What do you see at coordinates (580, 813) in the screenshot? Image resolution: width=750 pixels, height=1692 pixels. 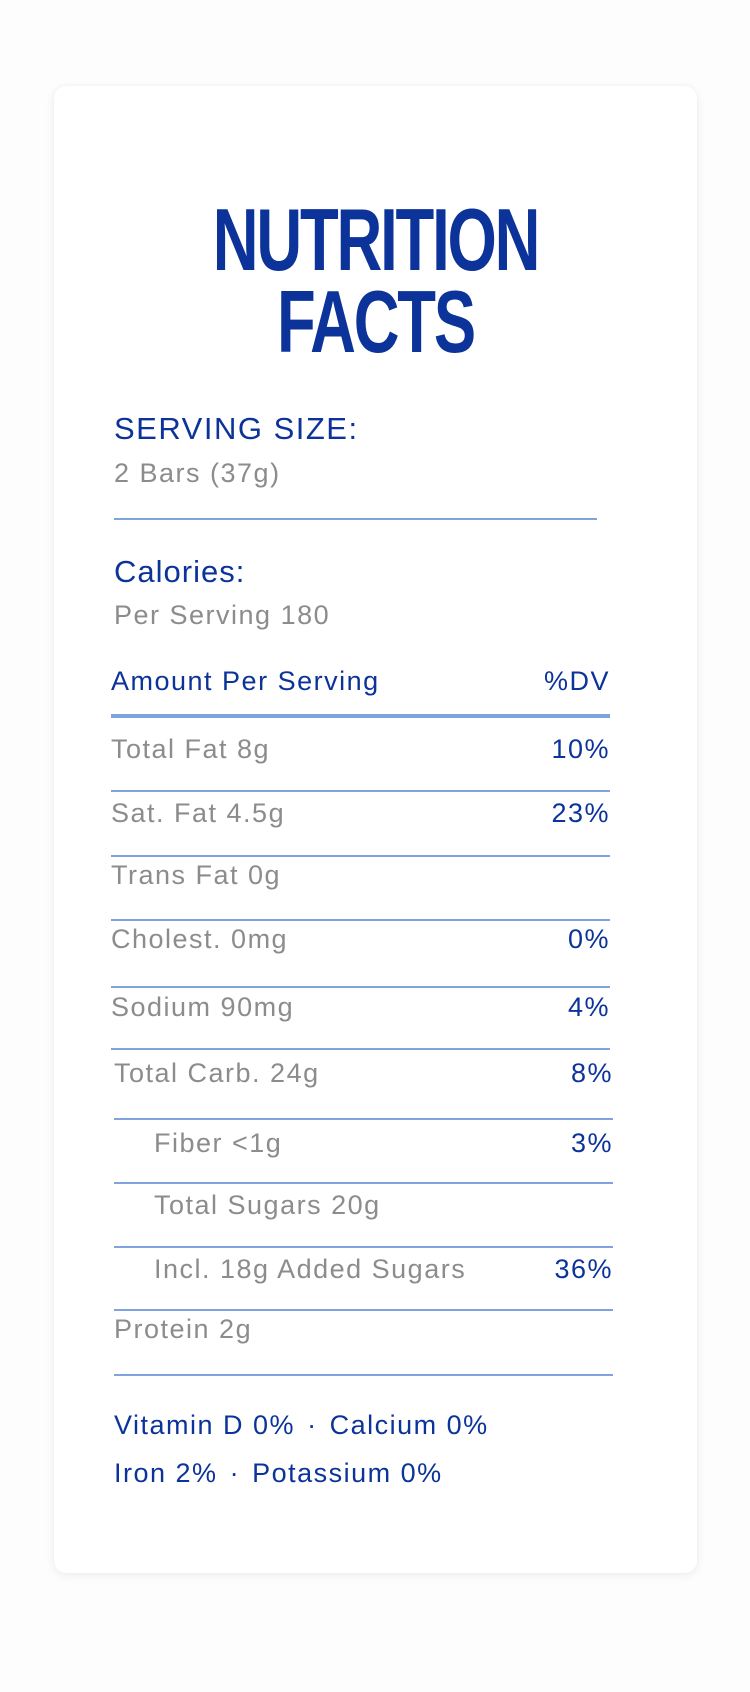 I see `nutrient-dv: 23%` at bounding box center [580, 813].